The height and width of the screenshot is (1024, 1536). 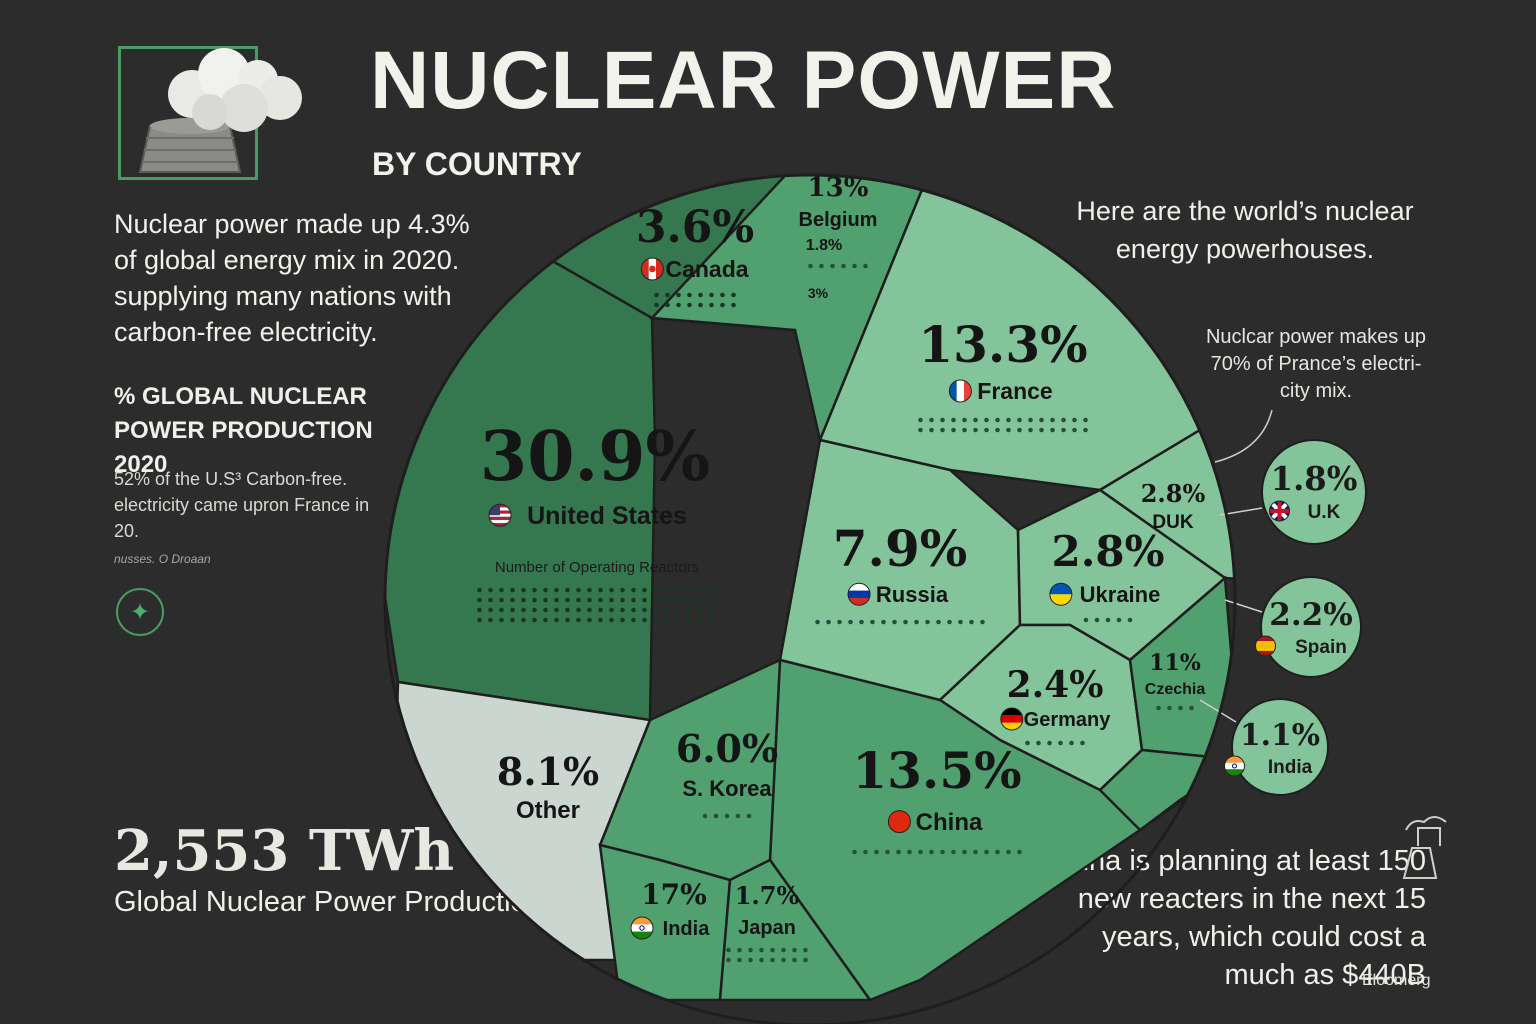 What do you see at coordinates (243, 430) in the screenshot?
I see `section-heading: % GLOBAL NUCLEAR POWER PRODUCTION 2020` at bounding box center [243, 430].